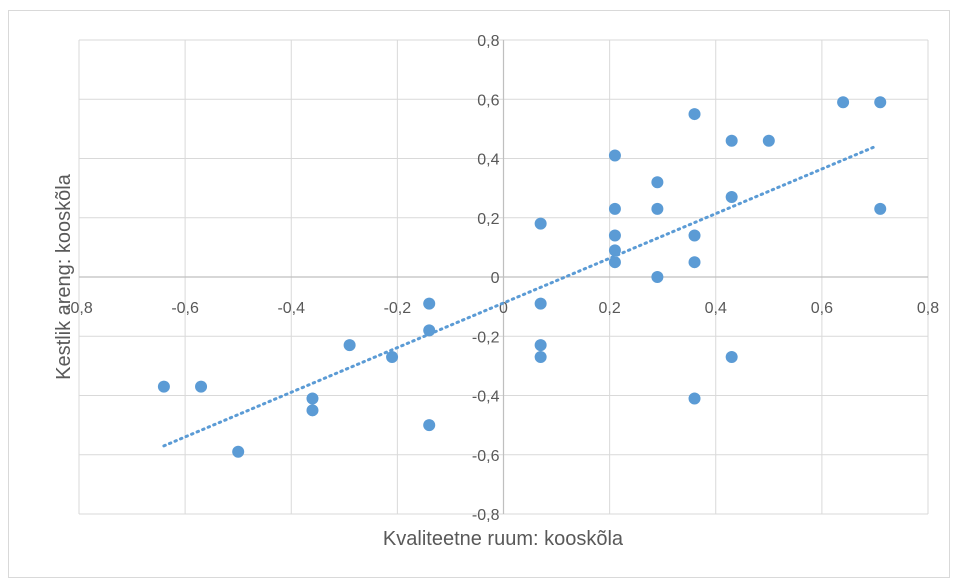 Image resolution: width=960 pixels, height=581 pixels. What do you see at coordinates (488, 219) in the screenshot?
I see `y-tick-label: 0,2` at bounding box center [488, 219].